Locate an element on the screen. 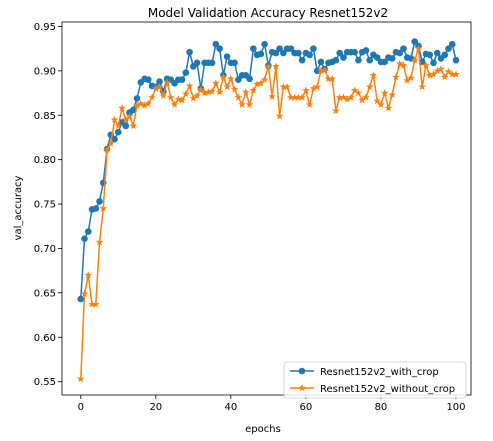 The image size is (493, 441). x-tick-label: 80 is located at coordinates (381, 407).